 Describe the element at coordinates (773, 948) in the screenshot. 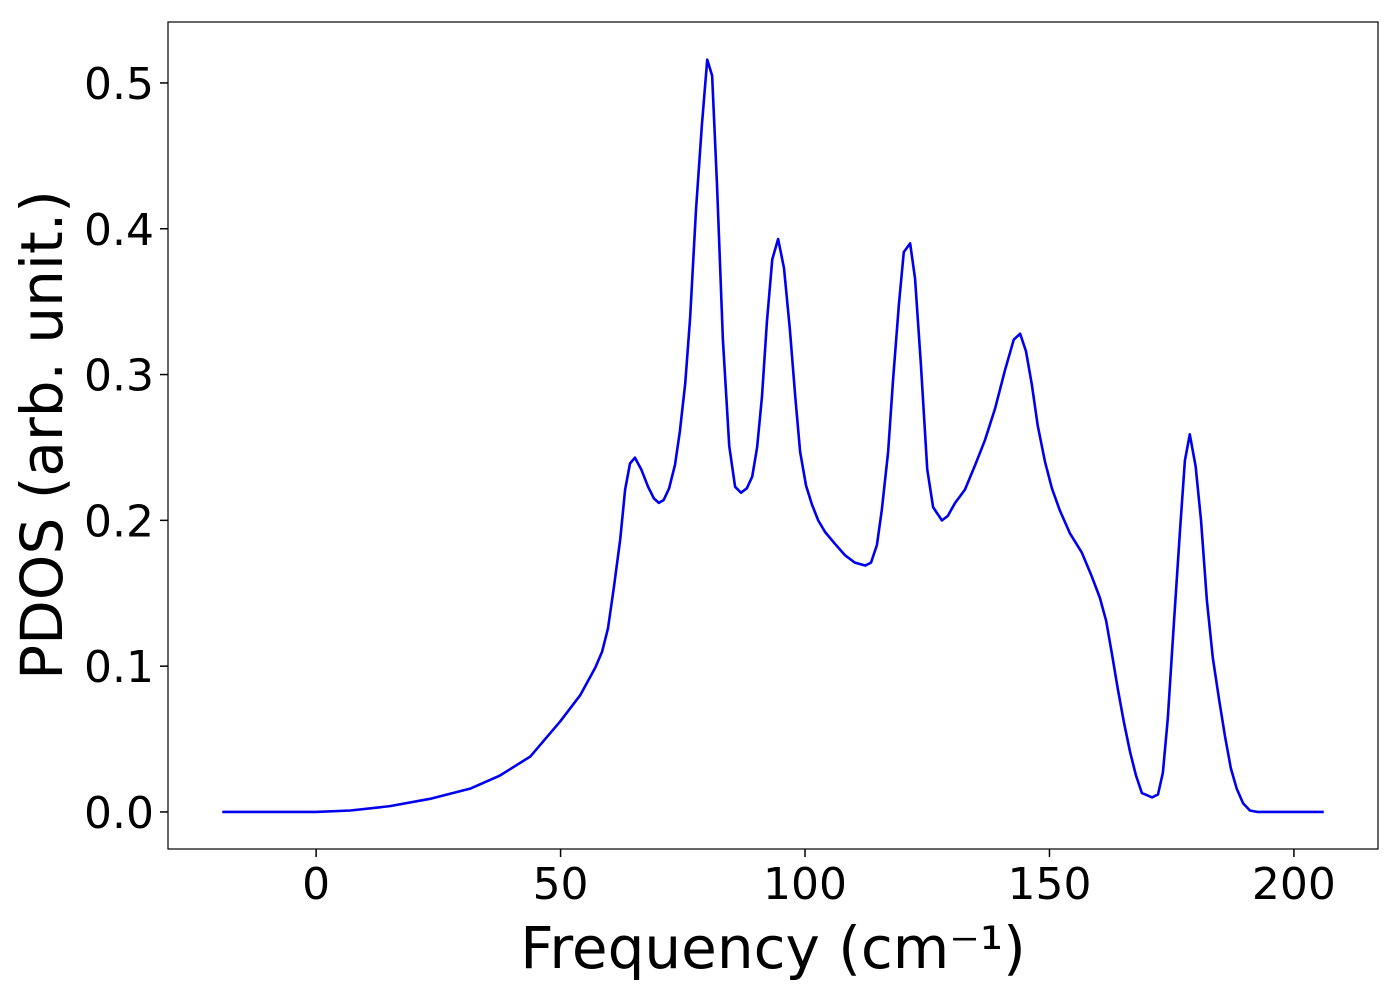

I see `x-axis-label: Frequency (cm⁻¹)` at that location.